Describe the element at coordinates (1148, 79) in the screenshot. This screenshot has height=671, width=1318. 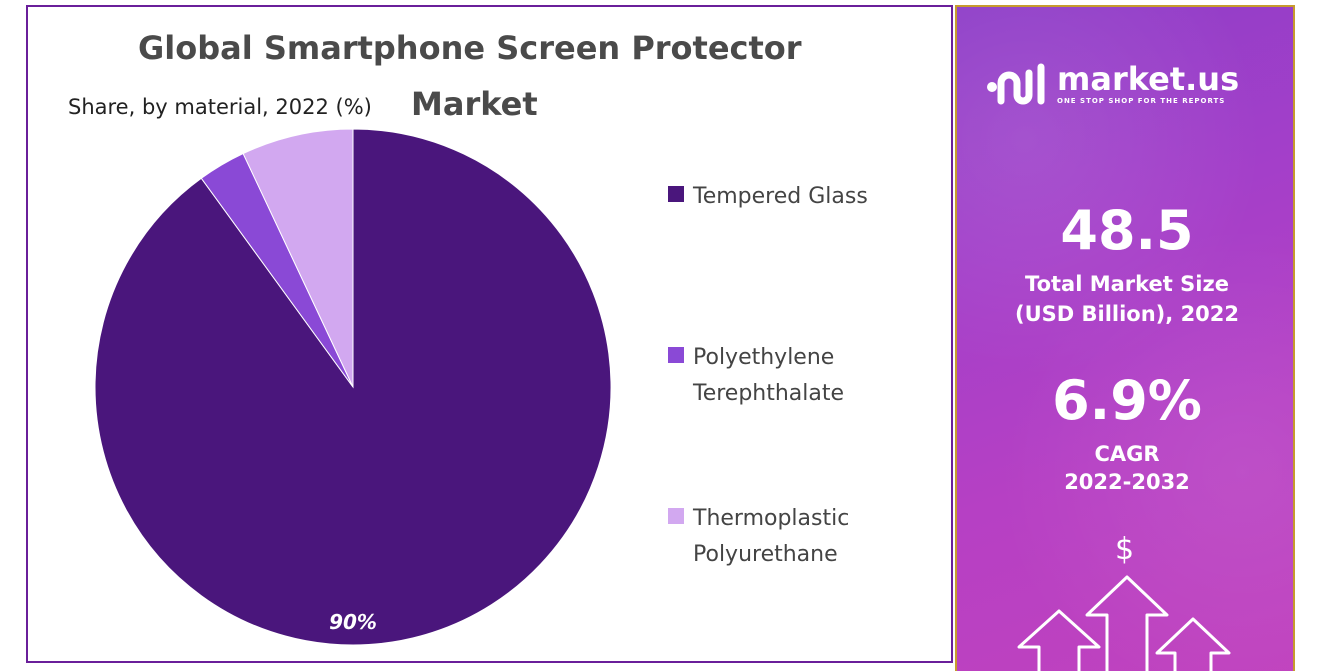
I see `brand-name: market.us` at that location.